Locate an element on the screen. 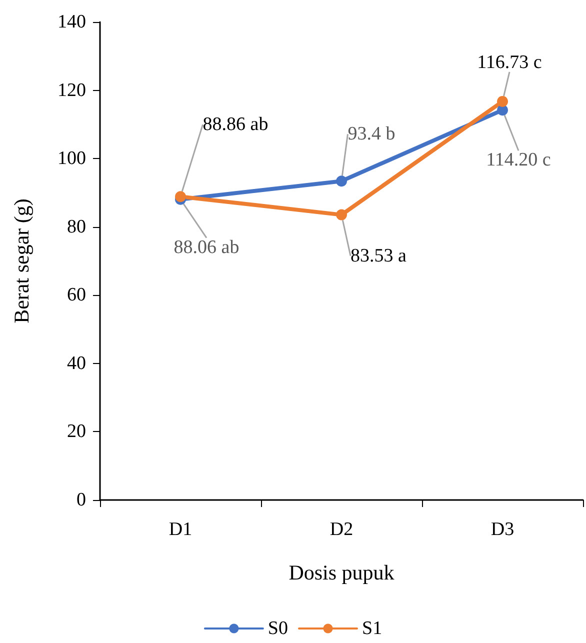  y-tick-label: 140 is located at coordinates (72, 22).